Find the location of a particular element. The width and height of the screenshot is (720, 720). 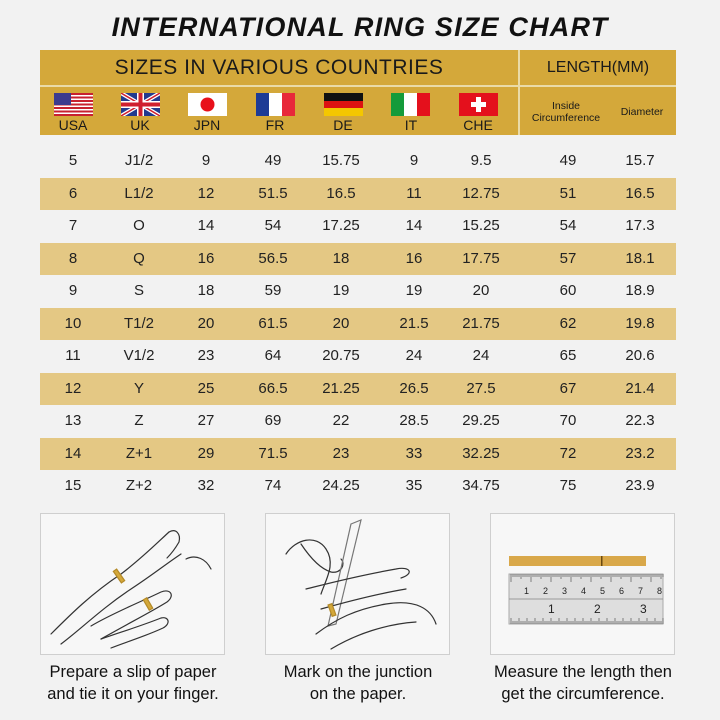

cell-jpn: 27 is located at coordinates (206, 420).